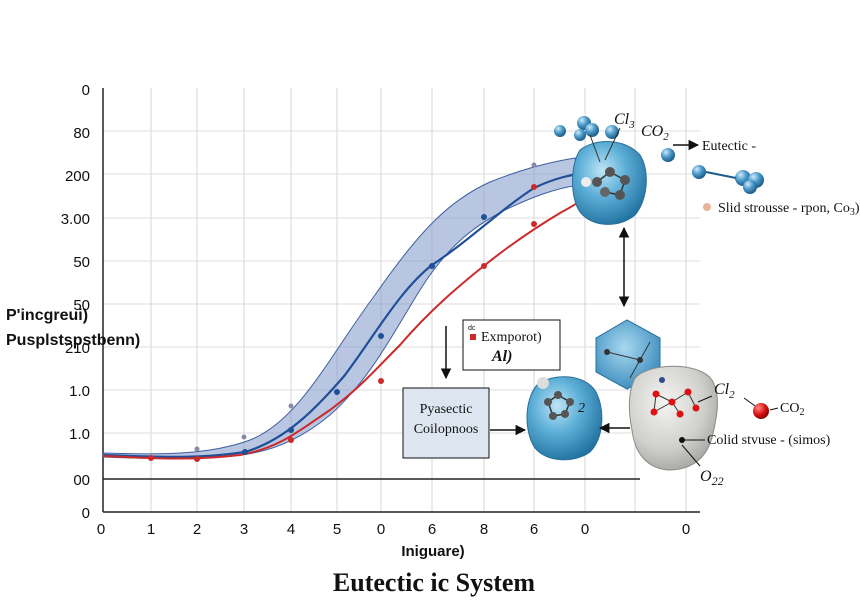 Image resolution: width=860 pixels, height=602 pixels. I want to click on molecule-cluster-right, so click(712, 171).